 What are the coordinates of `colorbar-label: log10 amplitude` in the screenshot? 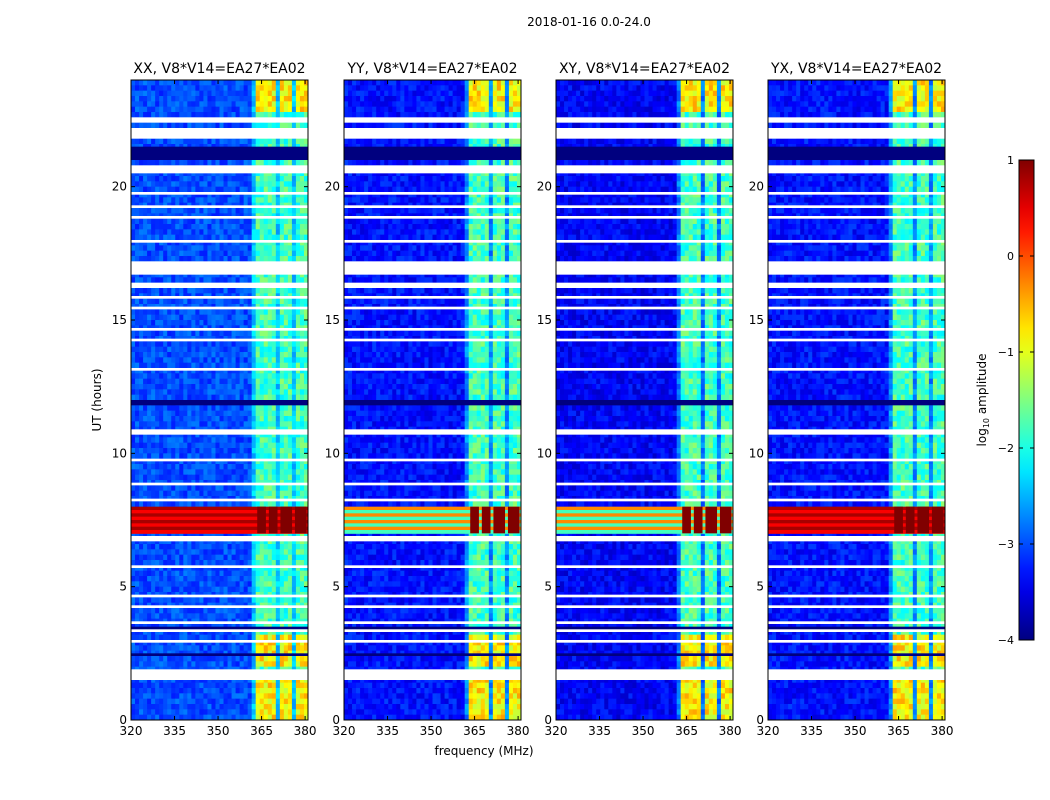 It's located at (983, 400).